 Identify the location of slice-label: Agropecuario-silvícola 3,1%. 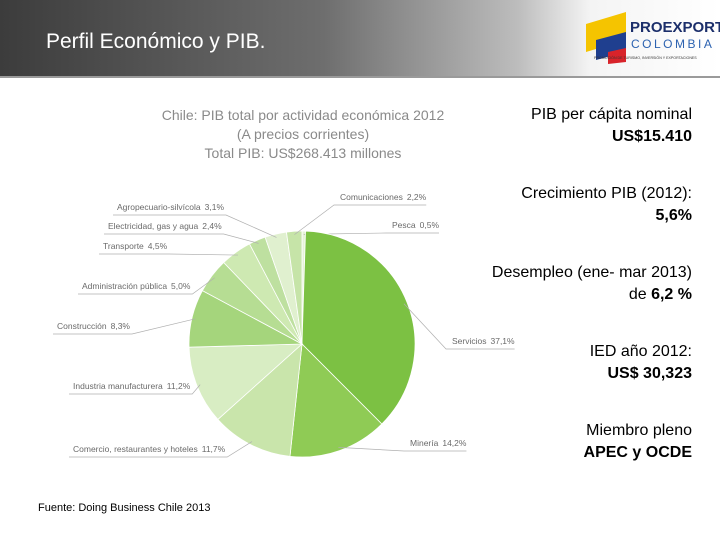
(170, 207).